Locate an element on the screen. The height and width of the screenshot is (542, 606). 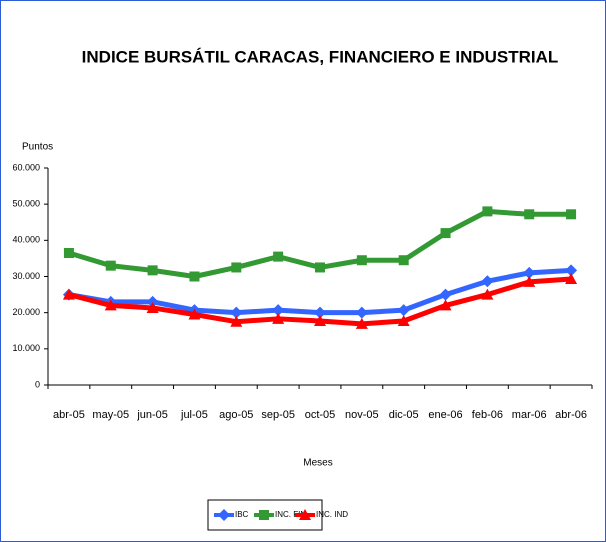
x-tick-label: feb-06 is located at coordinates (487, 415).